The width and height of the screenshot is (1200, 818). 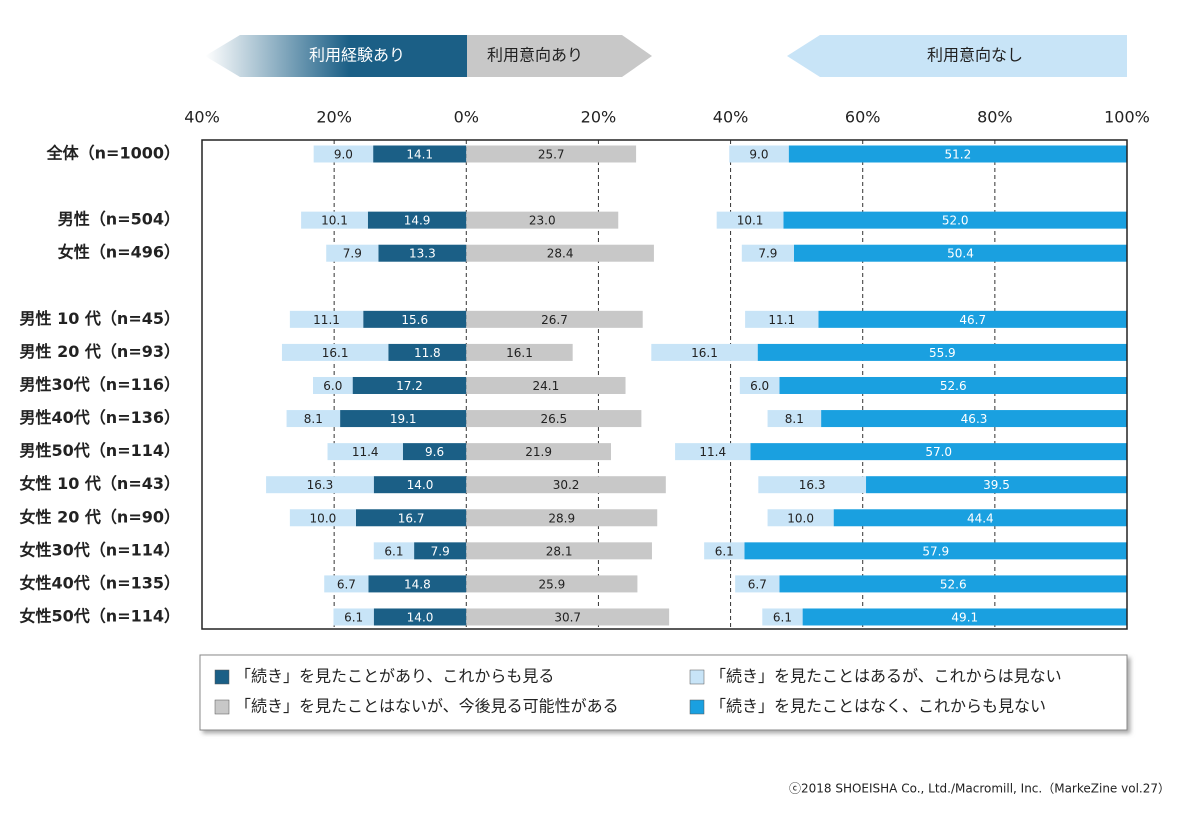 I want to click on value-label: 55.9, so click(x=942, y=353).